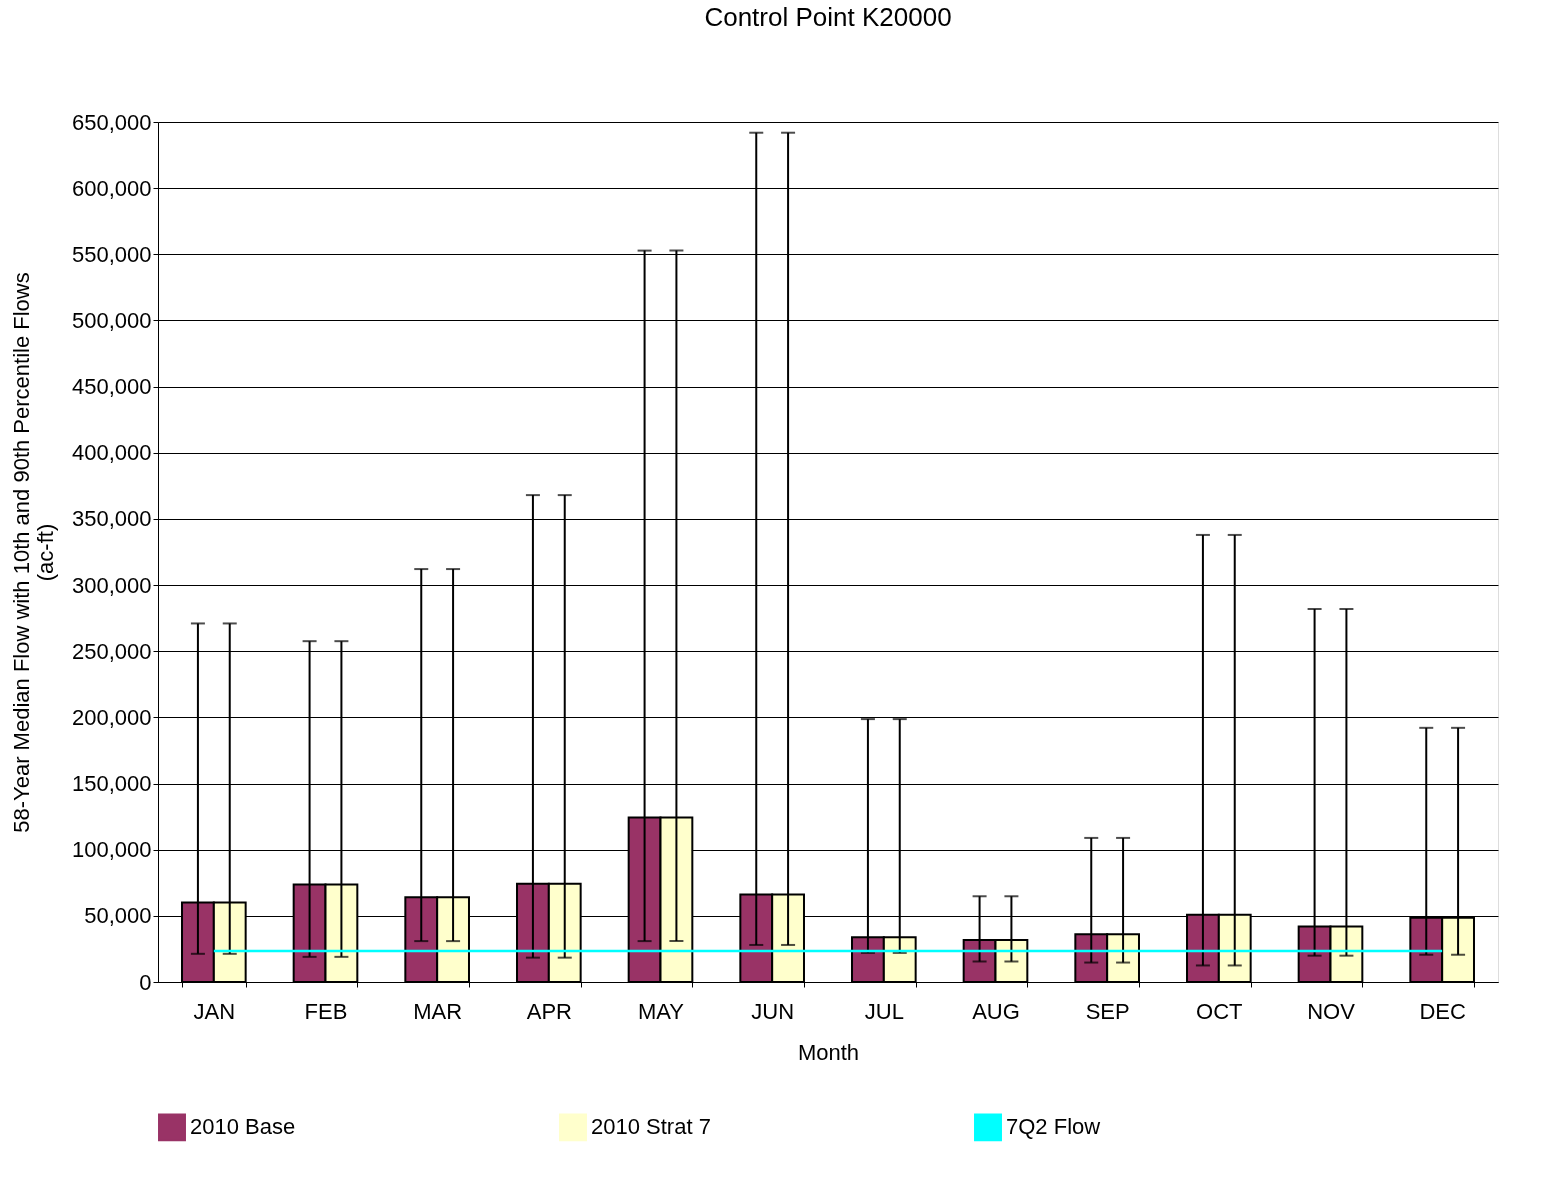  Describe the element at coordinates (773, 1011) in the screenshot. I see `x-tick-label: JUN` at that location.